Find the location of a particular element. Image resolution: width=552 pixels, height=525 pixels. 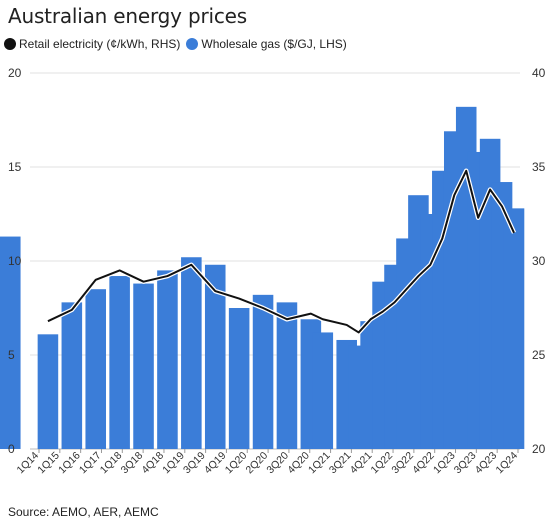

y-right-tick-label: 35 is located at coordinates (539, 167).